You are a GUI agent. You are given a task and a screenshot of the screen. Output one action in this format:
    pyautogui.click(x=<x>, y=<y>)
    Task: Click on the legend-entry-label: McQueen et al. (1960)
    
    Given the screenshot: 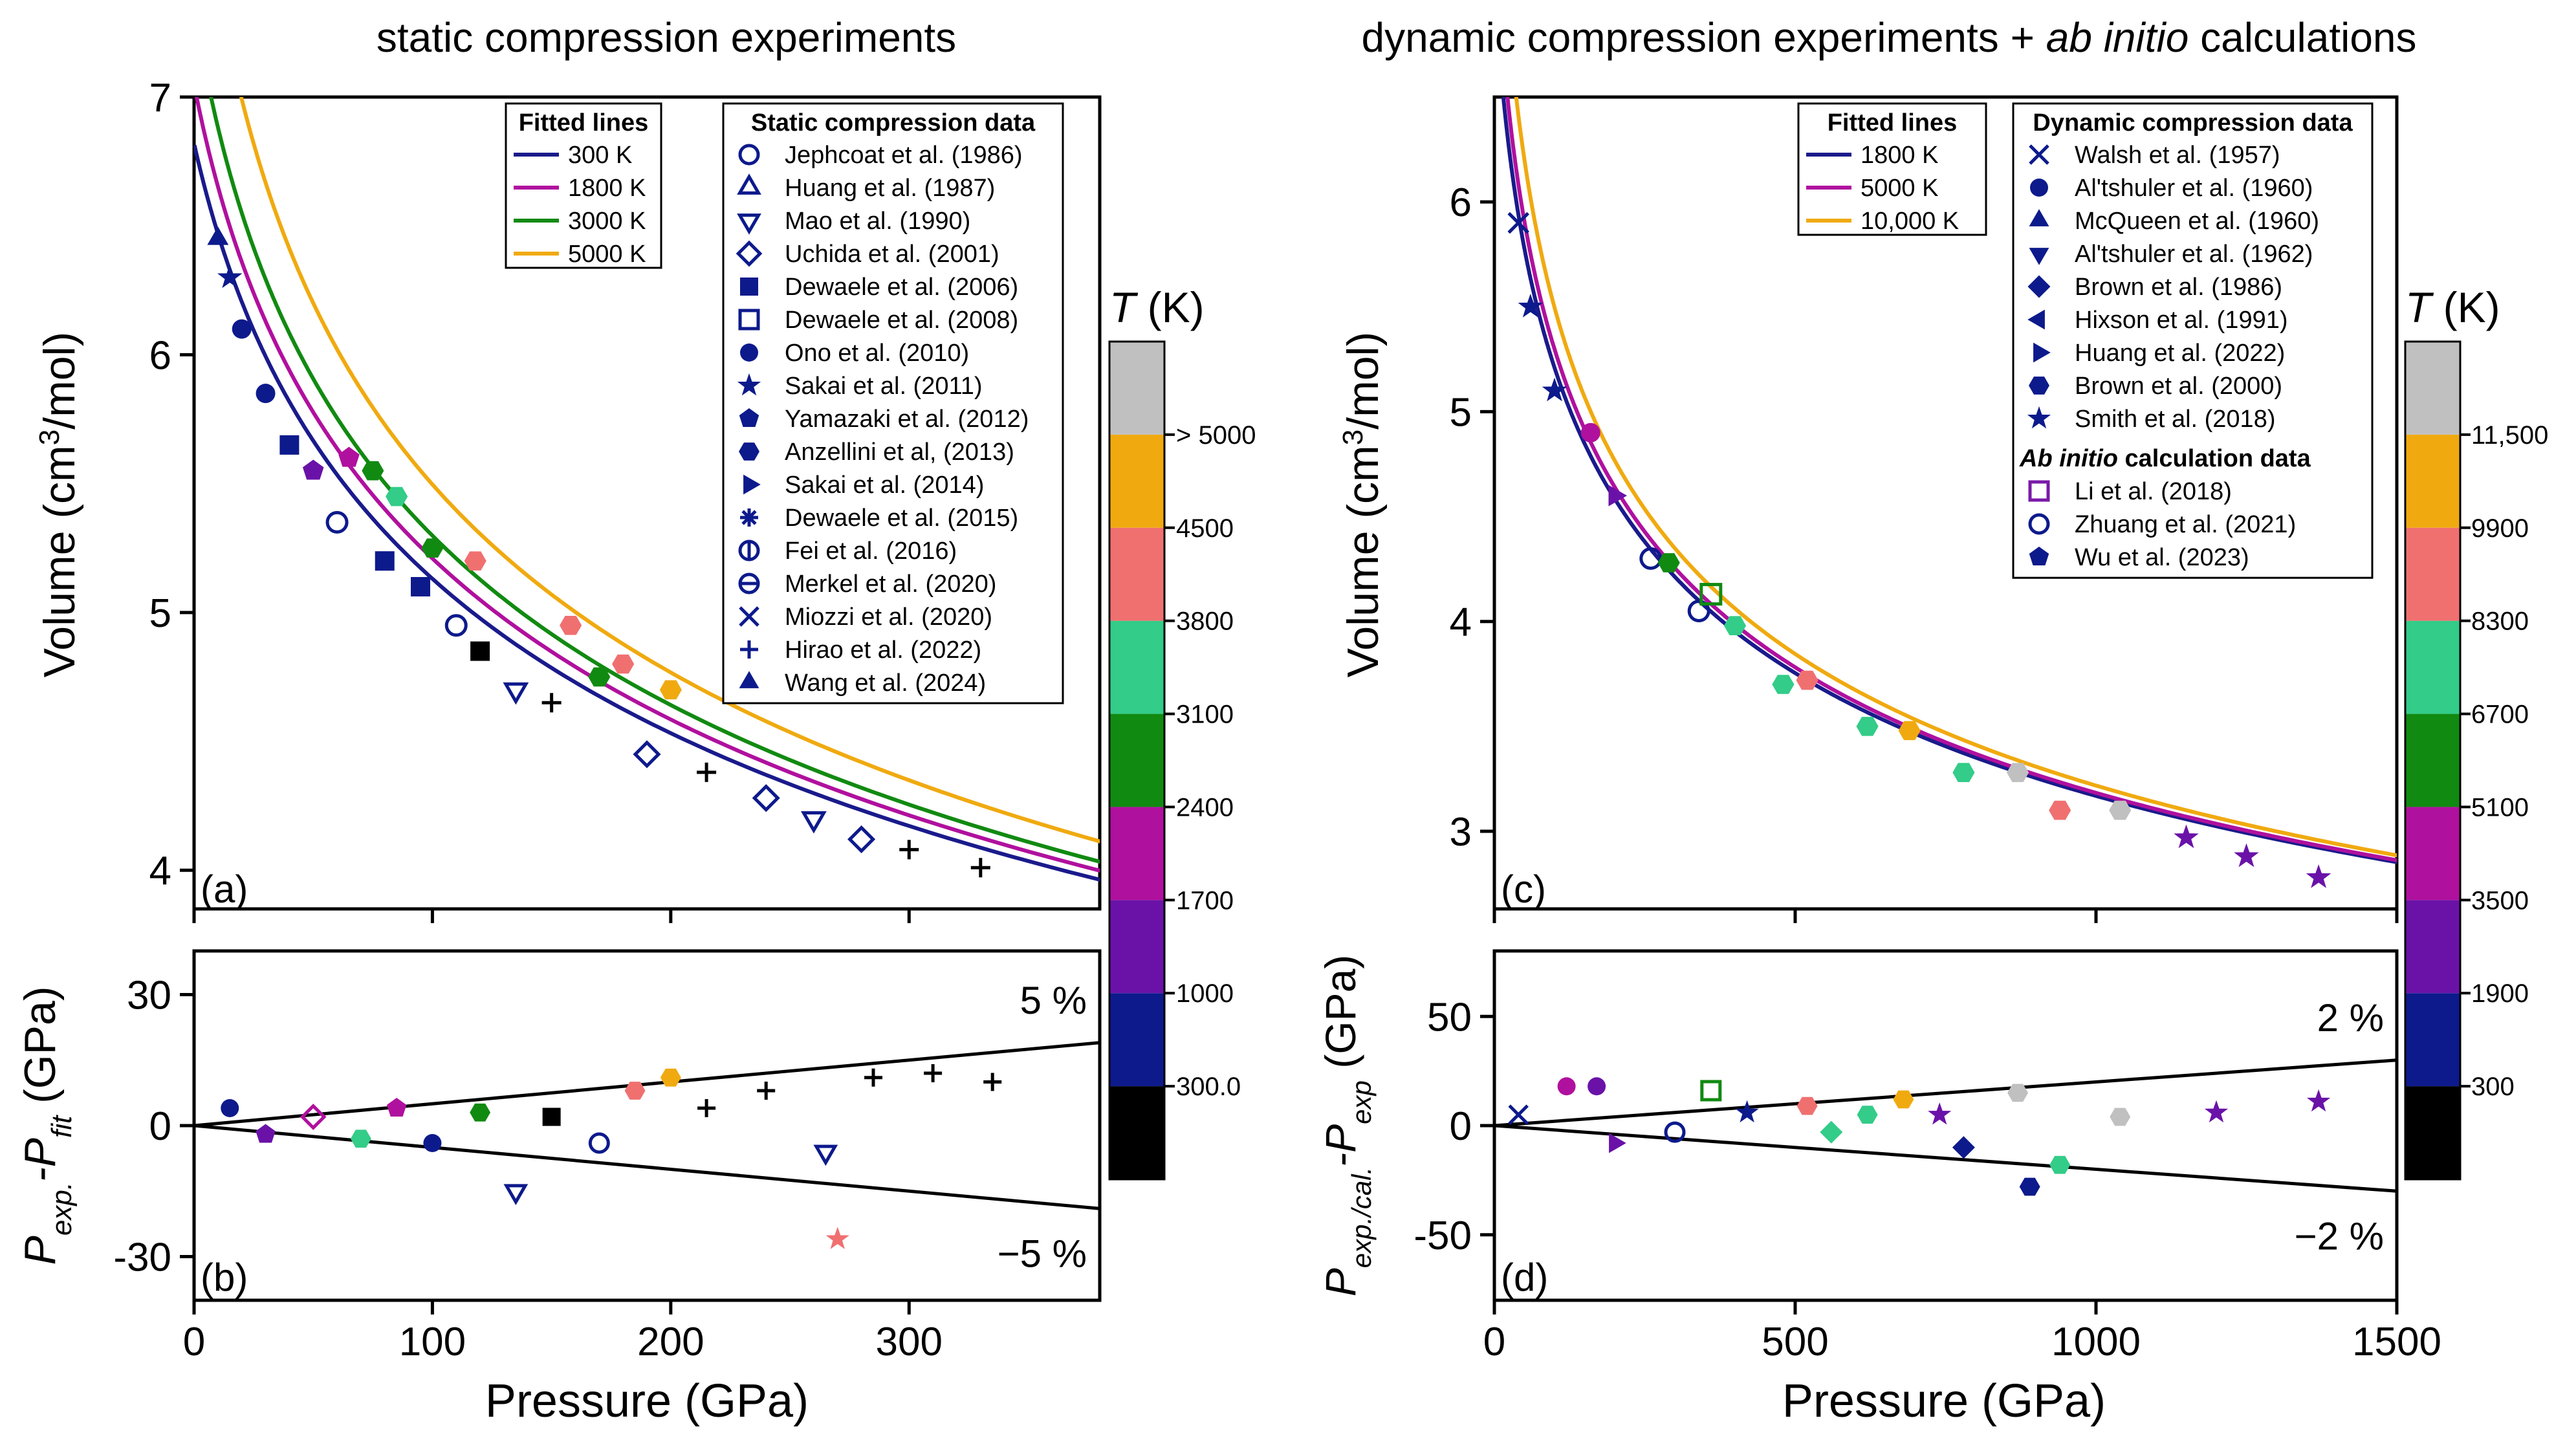 What is the action you would take?
    pyautogui.click(x=2197, y=221)
    